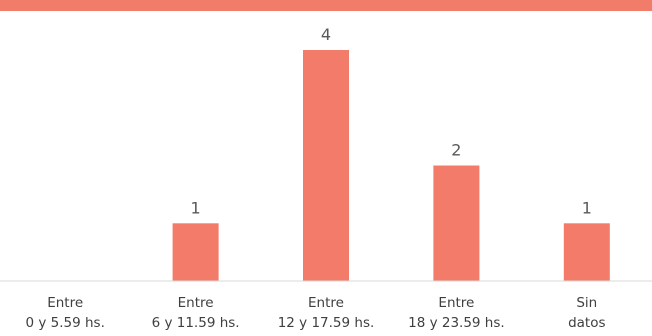 Image resolution: width=652 pixels, height=336 pixels. What do you see at coordinates (196, 303) in the screenshot?
I see `category-label-1-line-0: Entre` at bounding box center [196, 303].